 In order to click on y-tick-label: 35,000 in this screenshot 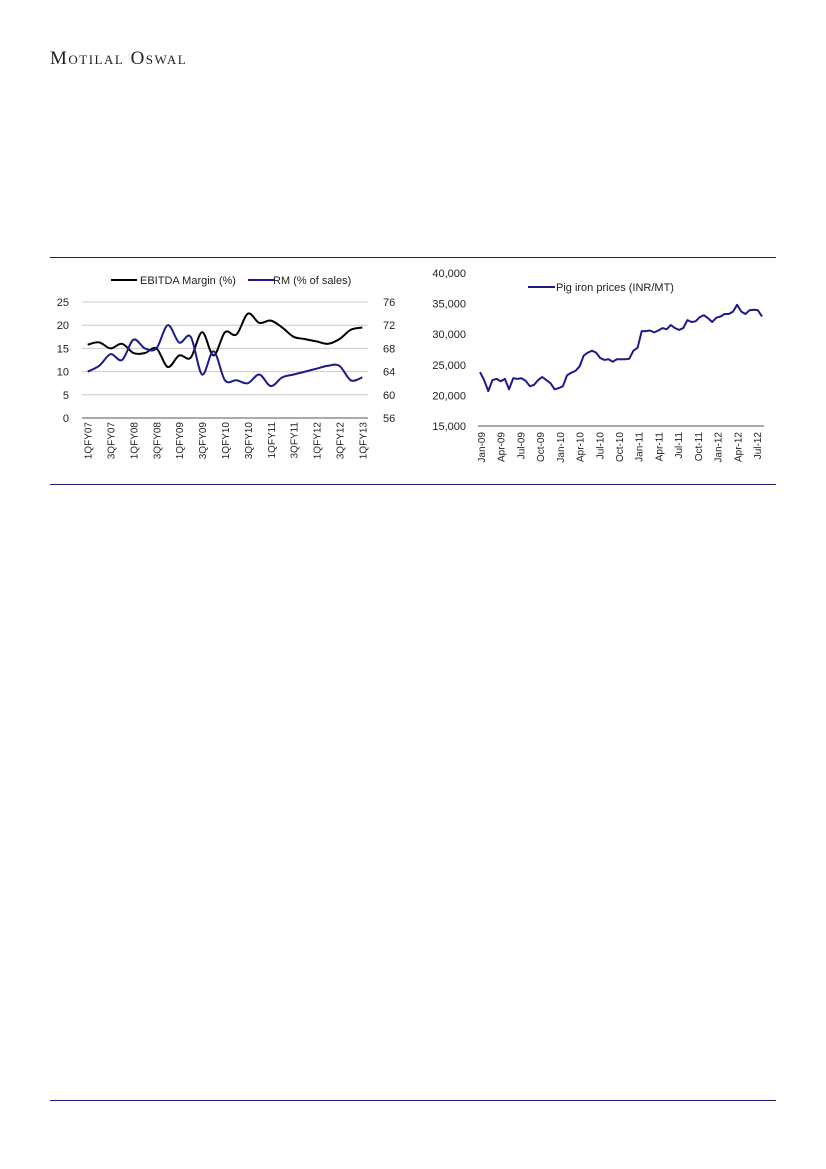, I will do `click(449, 305)`.